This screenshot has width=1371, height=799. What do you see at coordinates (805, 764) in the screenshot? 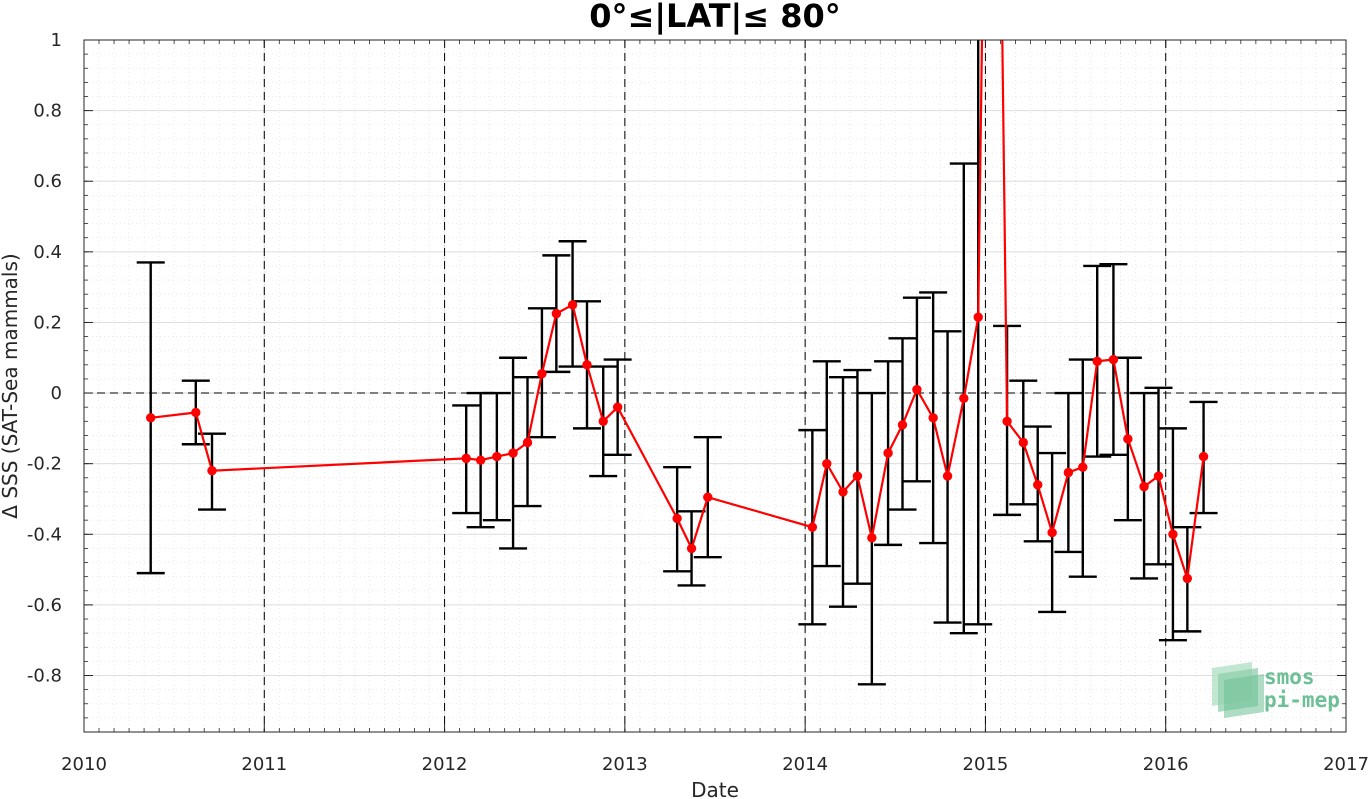
I see `x-tick-label: 2014` at bounding box center [805, 764].